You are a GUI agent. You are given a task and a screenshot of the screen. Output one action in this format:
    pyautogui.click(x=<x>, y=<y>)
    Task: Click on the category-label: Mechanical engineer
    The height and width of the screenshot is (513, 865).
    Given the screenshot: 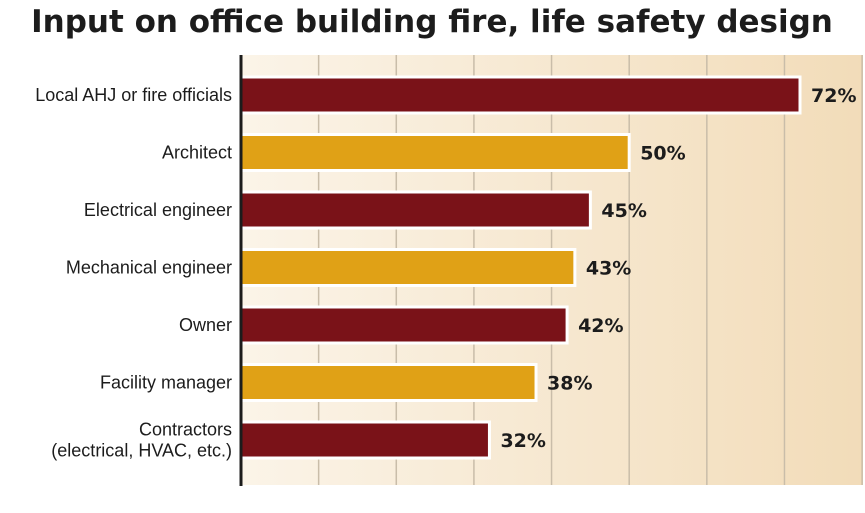 What is the action you would take?
    pyautogui.click(x=149, y=268)
    